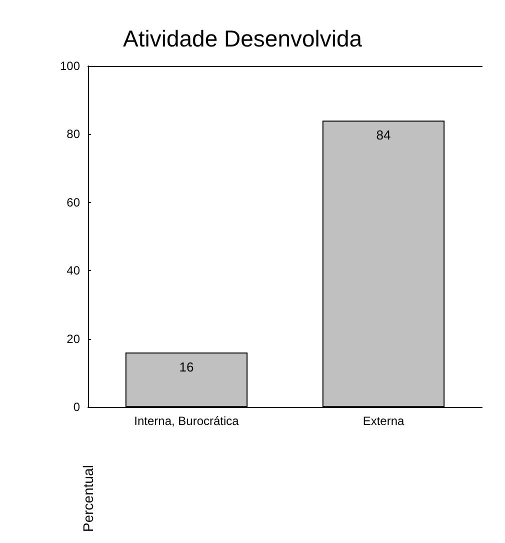  Describe the element at coordinates (73, 339) in the screenshot. I see `y-tick-label: 20` at that location.